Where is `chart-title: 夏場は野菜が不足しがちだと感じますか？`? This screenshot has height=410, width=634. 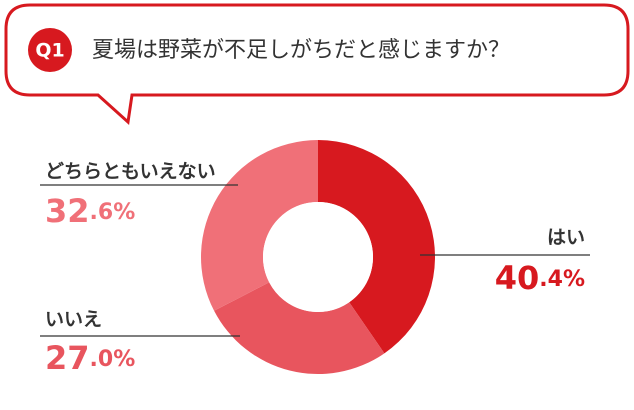
chart-title: 夏場は野菜が不足しがちだと感じますか？ is located at coordinates (301, 50).